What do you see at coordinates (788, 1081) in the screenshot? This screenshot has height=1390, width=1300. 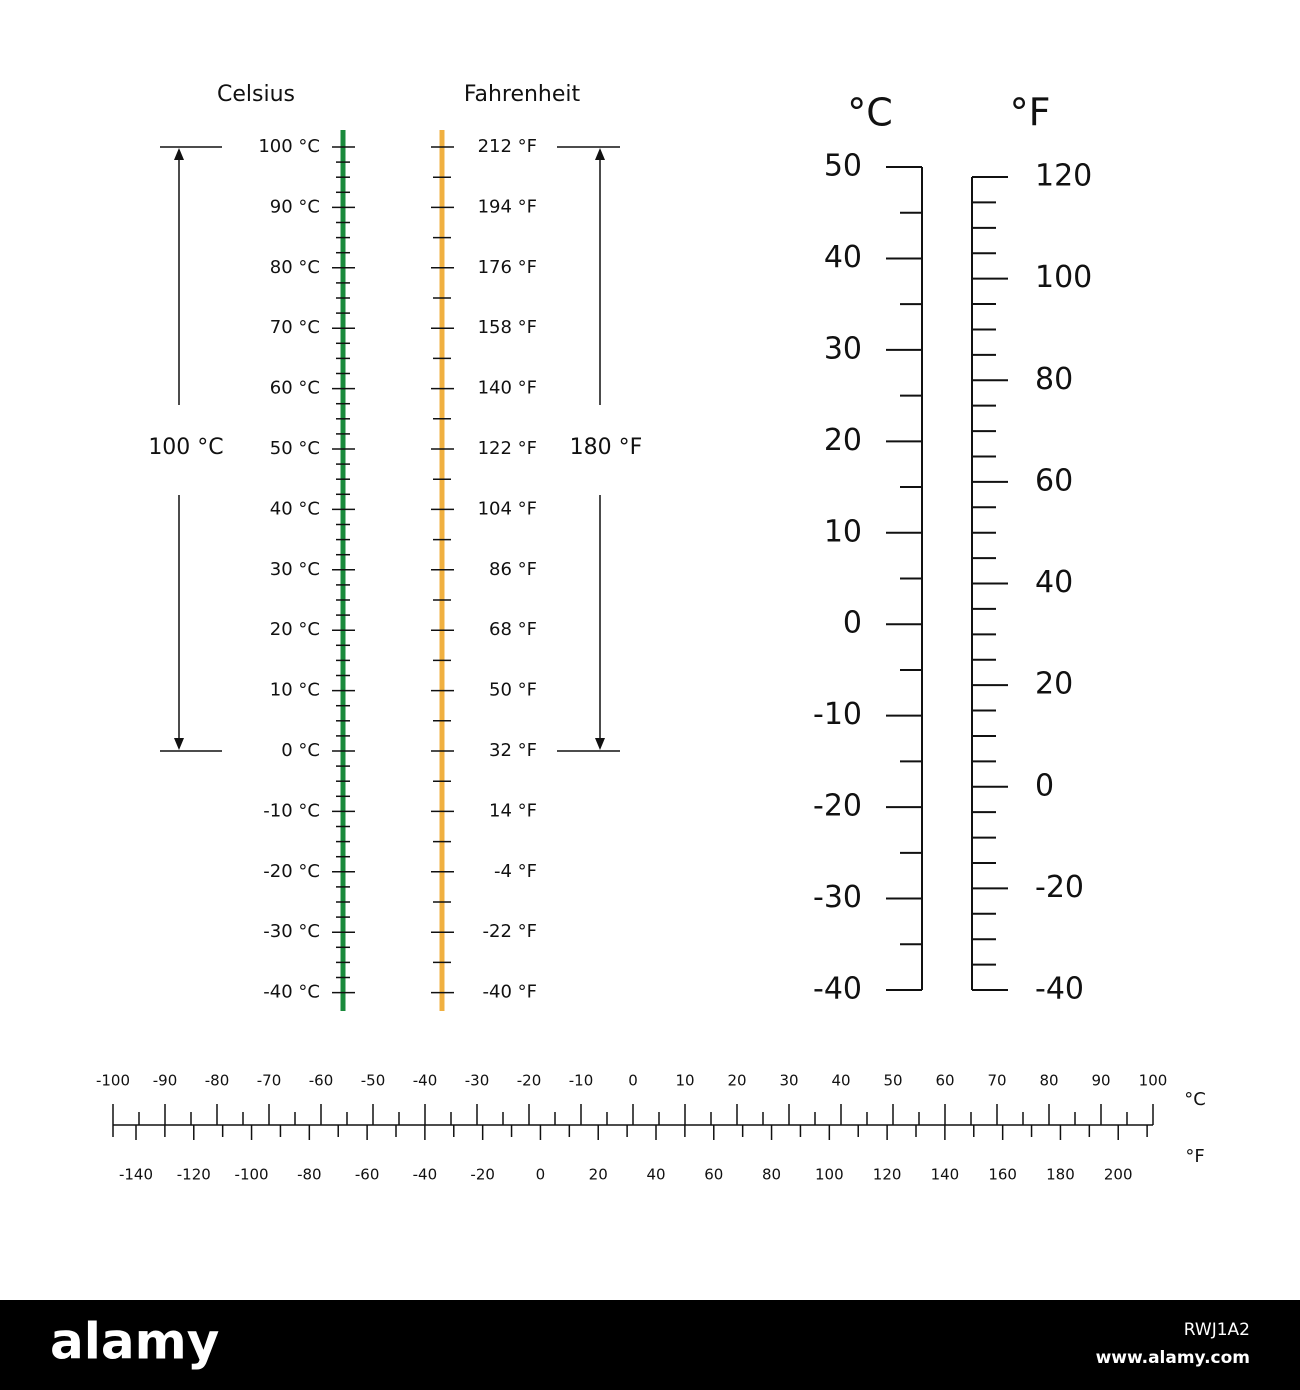 I see `ruler-celsius-label: 30` at bounding box center [788, 1081].